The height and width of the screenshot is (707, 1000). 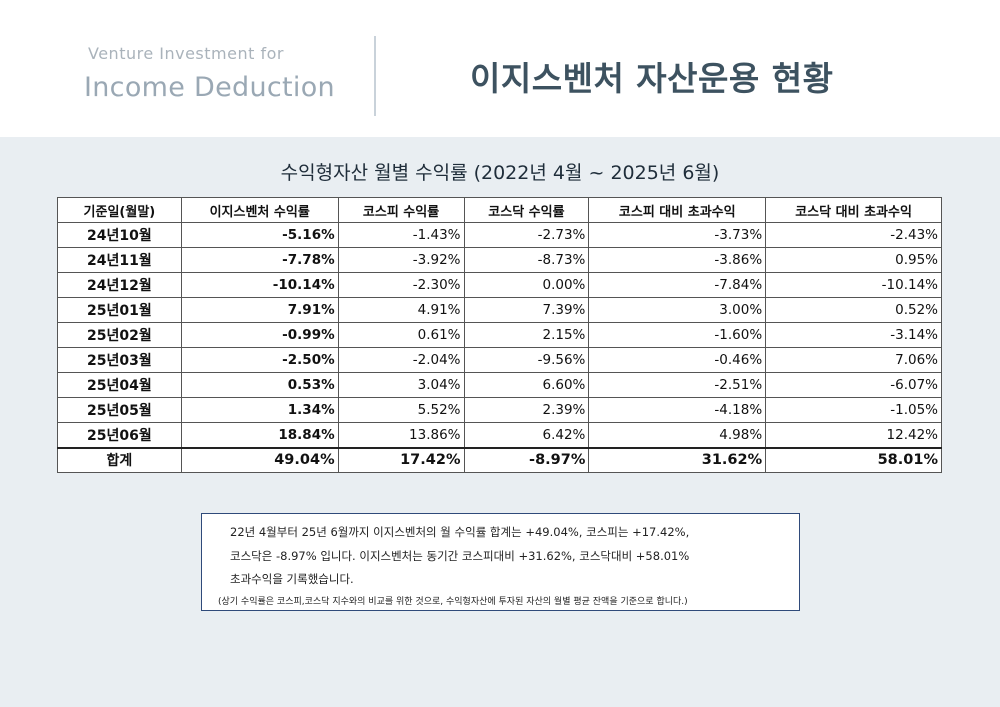 What do you see at coordinates (186, 53) in the screenshot?
I see `brand-tagline-top: Venture Investment for` at bounding box center [186, 53].